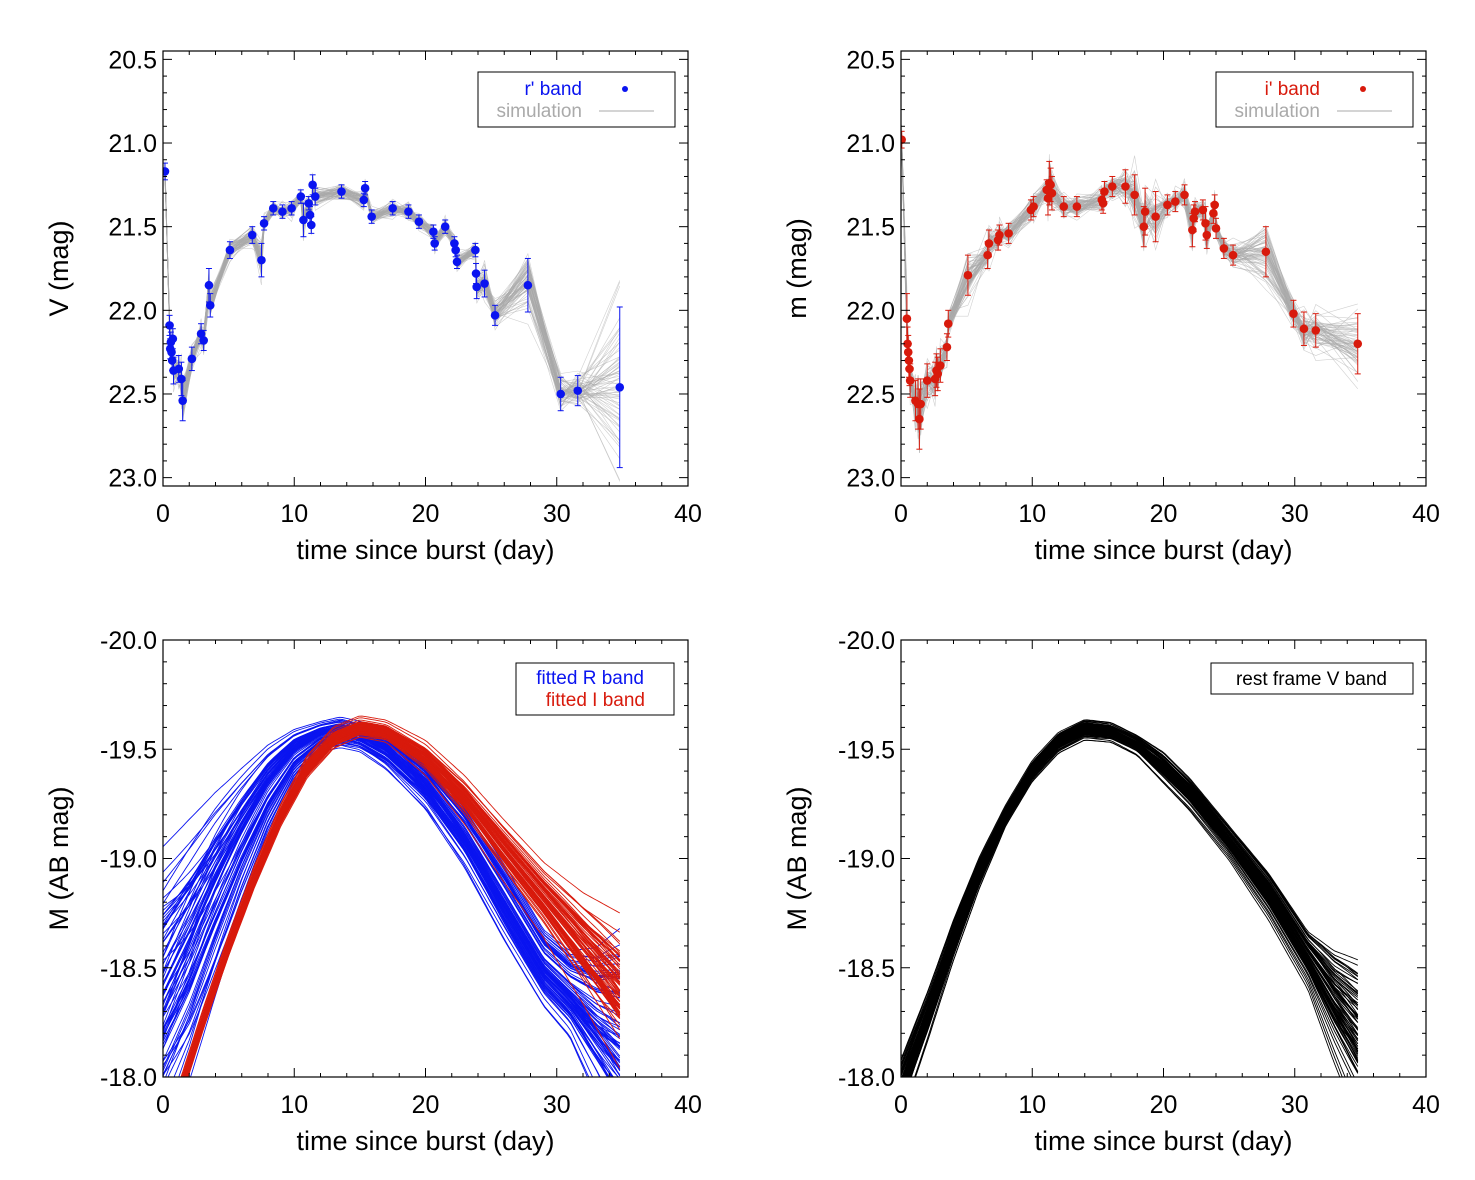 The width and height of the screenshot is (1475, 1180). I want to click on x-tick-label: 10, so click(294, 1105).